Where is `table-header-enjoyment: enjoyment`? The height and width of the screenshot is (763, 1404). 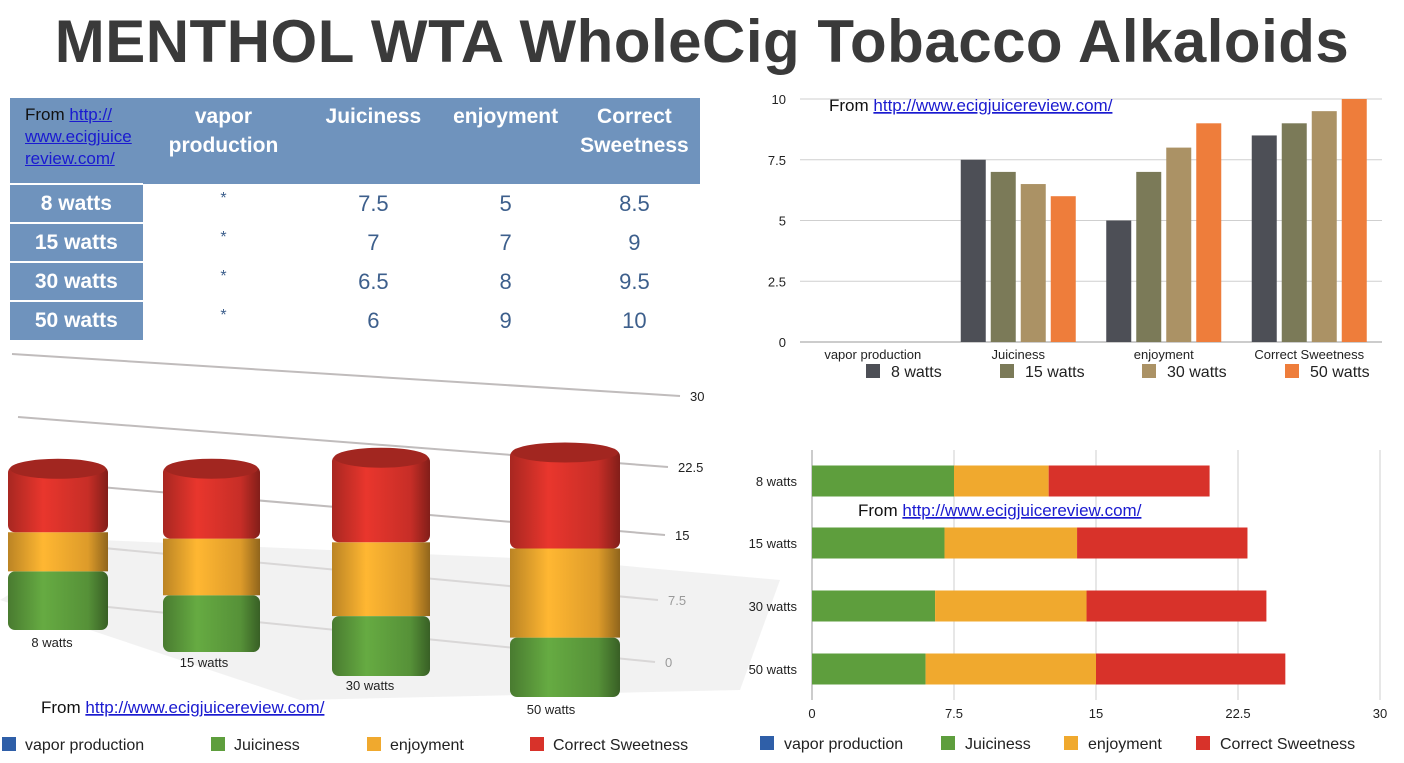
table-header-enjoyment: enjoyment is located at coordinates (505, 141).